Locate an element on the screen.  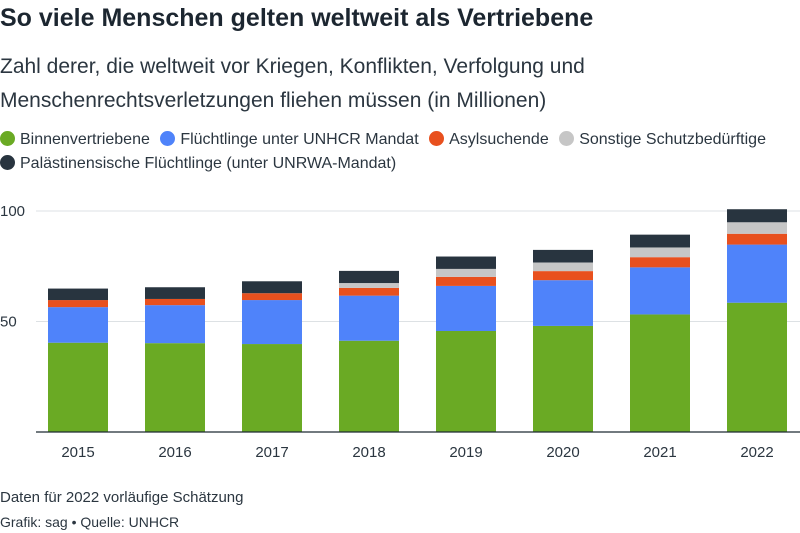
legend-item-asylsuchende: Asylsuchende is located at coordinates (489, 139).